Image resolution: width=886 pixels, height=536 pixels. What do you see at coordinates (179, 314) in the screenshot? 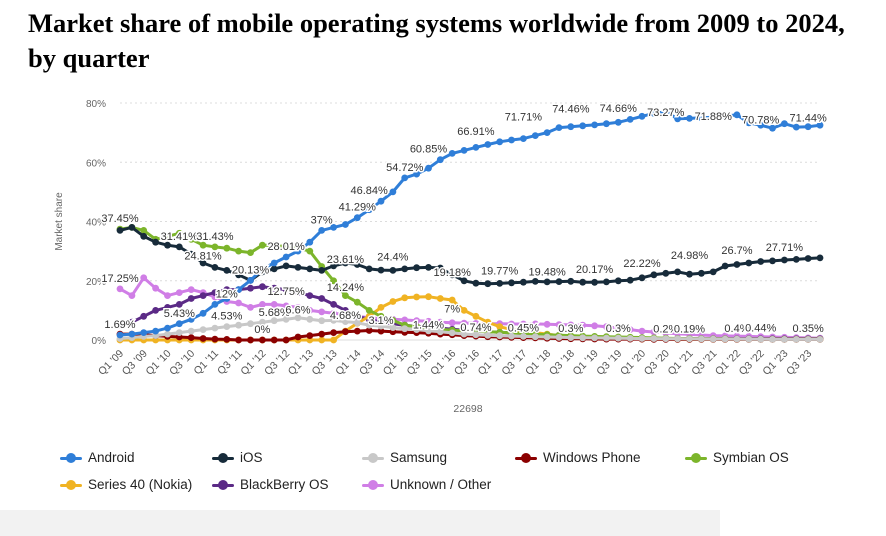
I see `data-label: 5.43%` at bounding box center [179, 314].